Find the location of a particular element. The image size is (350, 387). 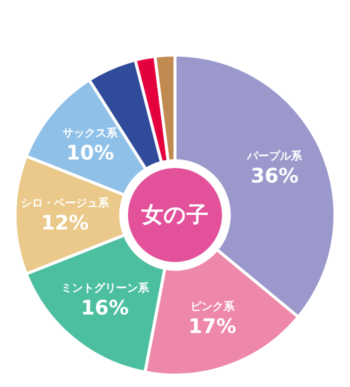

data-label: 36% is located at coordinates (274, 176).